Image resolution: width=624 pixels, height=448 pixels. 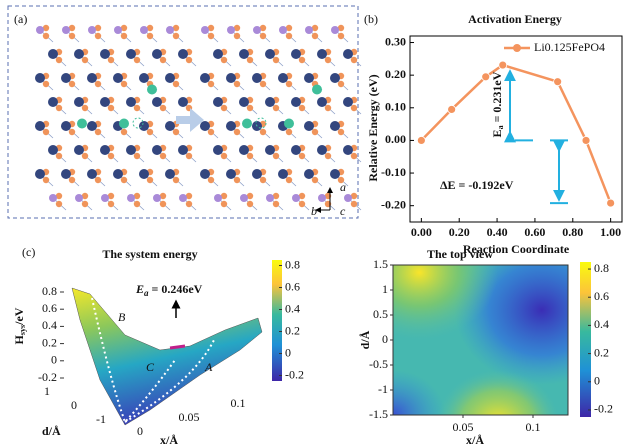 What do you see at coordinates (480, 340) in the screenshot?
I see `heatmap` at bounding box center [480, 340].